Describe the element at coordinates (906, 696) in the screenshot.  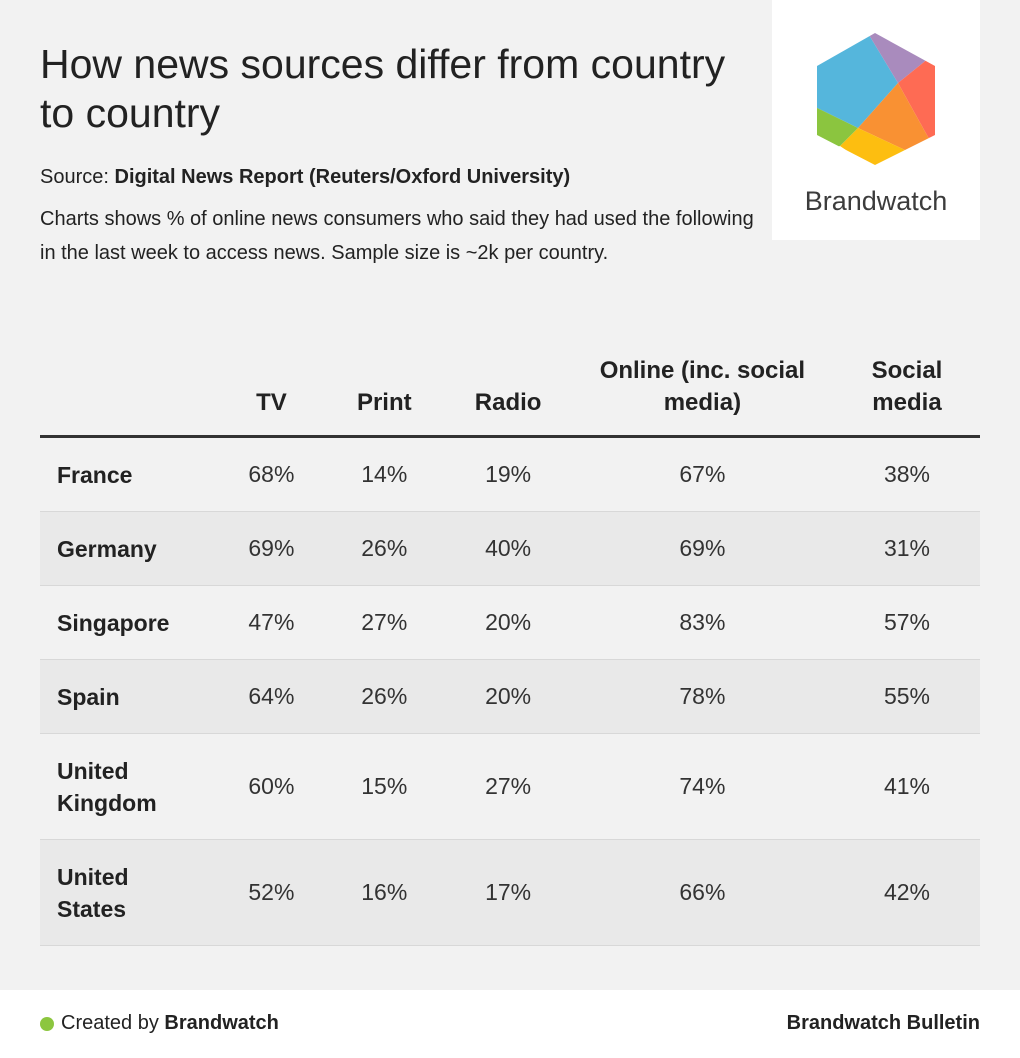
I see `value-cell: 55%` at that location.